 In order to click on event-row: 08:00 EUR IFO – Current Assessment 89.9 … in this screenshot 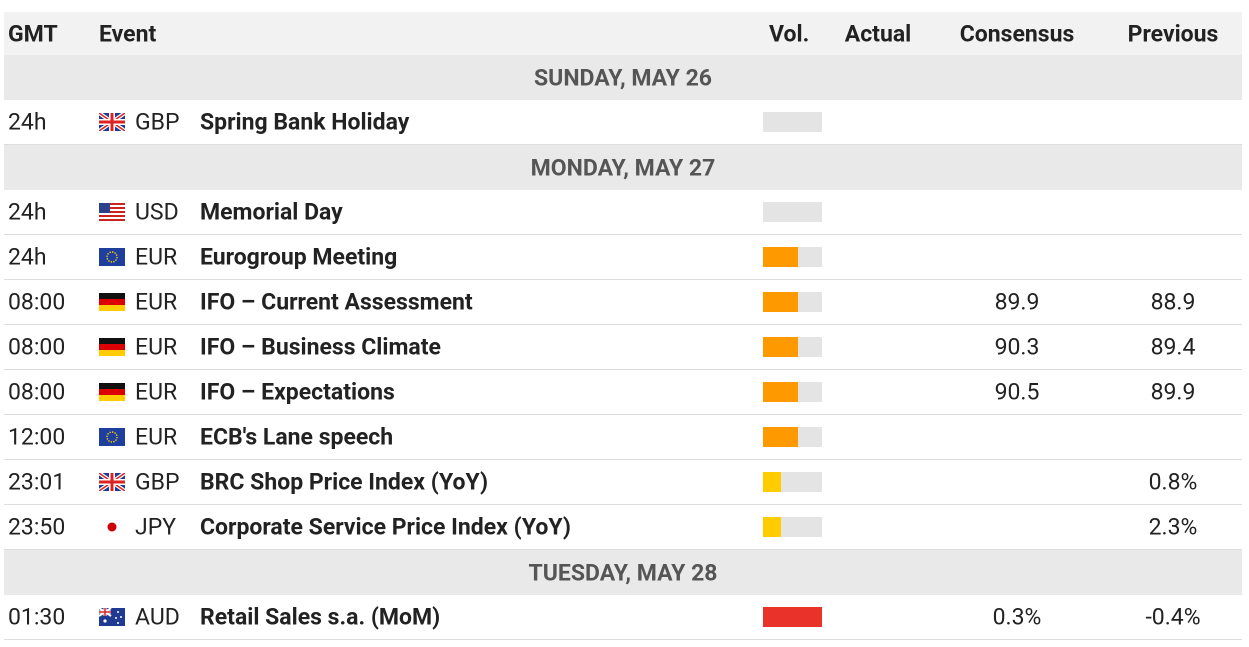, I will do `click(623, 302)`.